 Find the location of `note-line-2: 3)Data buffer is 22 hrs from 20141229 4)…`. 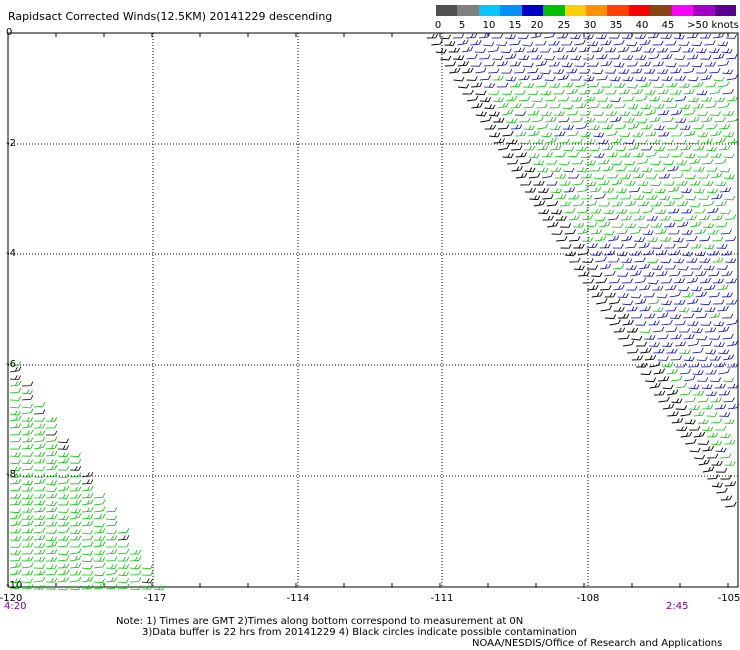

note-line-2: 3)Data buffer is 22 hrs from 20141229 4)… is located at coordinates (359, 632).